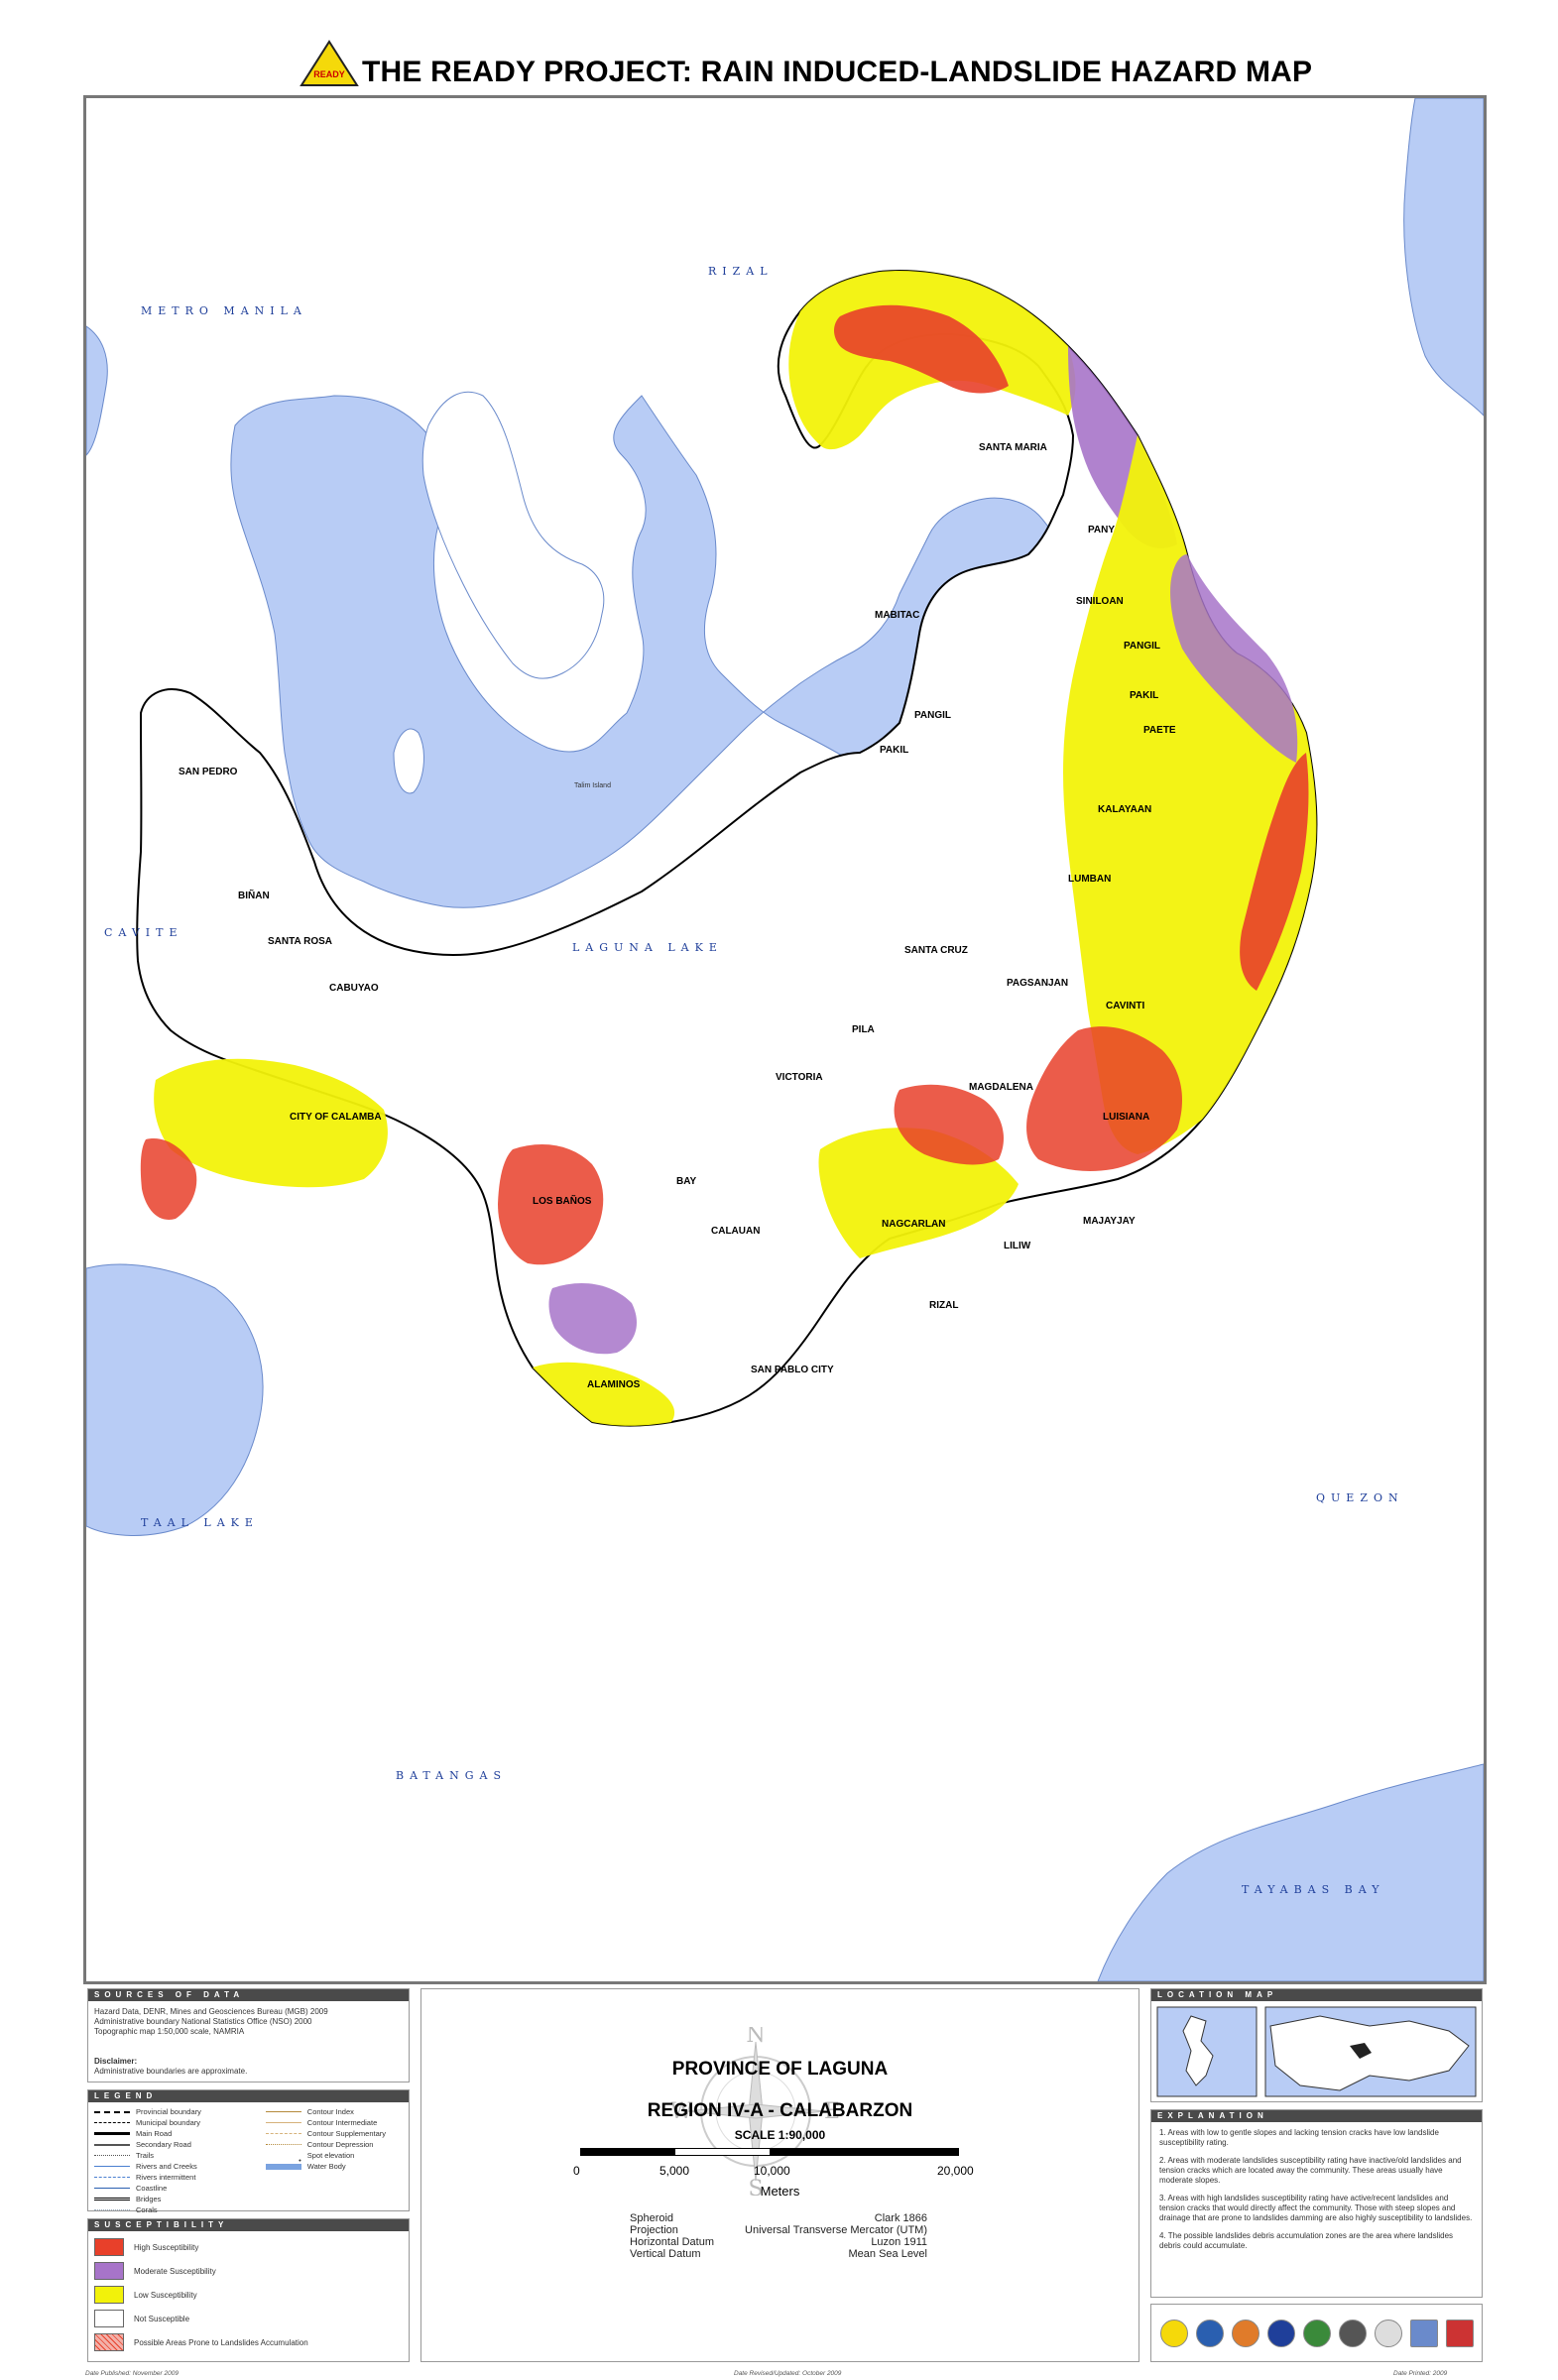 This screenshot has height=2380, width=1558. What do you see at coordinates (772, 2171) in the screenshot?
I see `scale-tick: 10,000` at bounding box center [772, 2171].